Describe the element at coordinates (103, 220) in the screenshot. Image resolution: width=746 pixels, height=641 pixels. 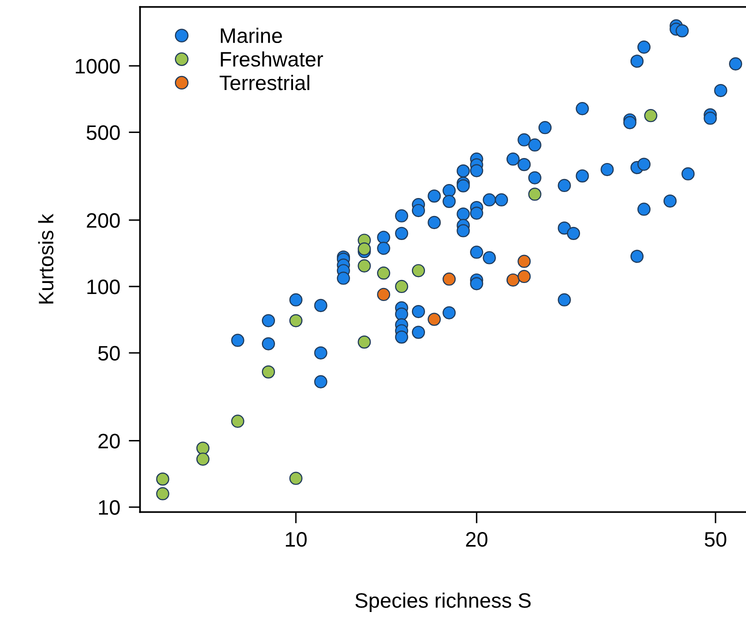
I see `y-tick-label: 200` at that location.